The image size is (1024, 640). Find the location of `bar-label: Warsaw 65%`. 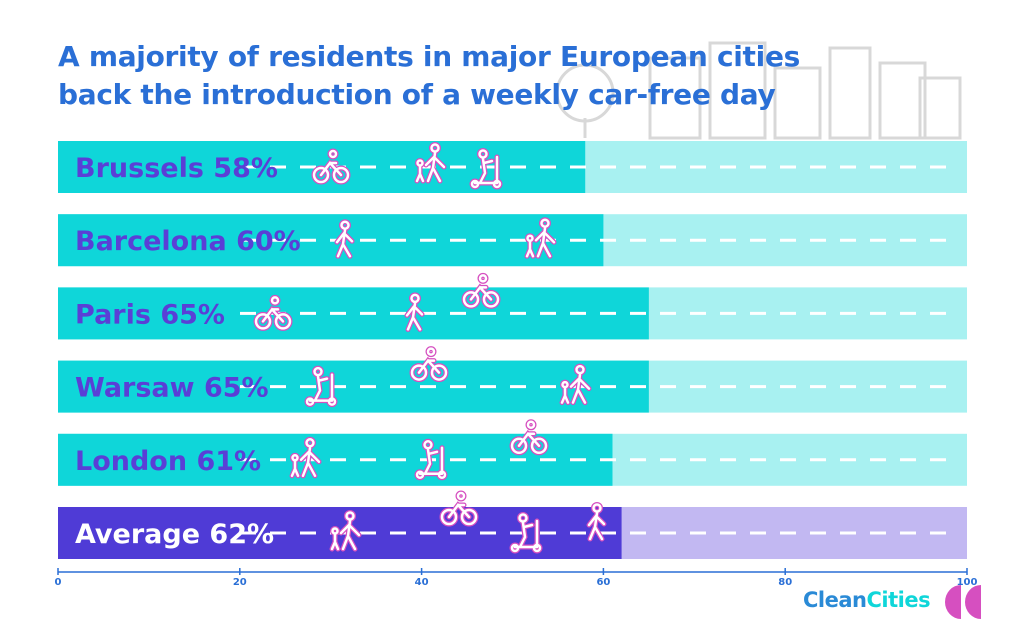

bar-label: Warsaw 65% is located at coordinates (172, 388).